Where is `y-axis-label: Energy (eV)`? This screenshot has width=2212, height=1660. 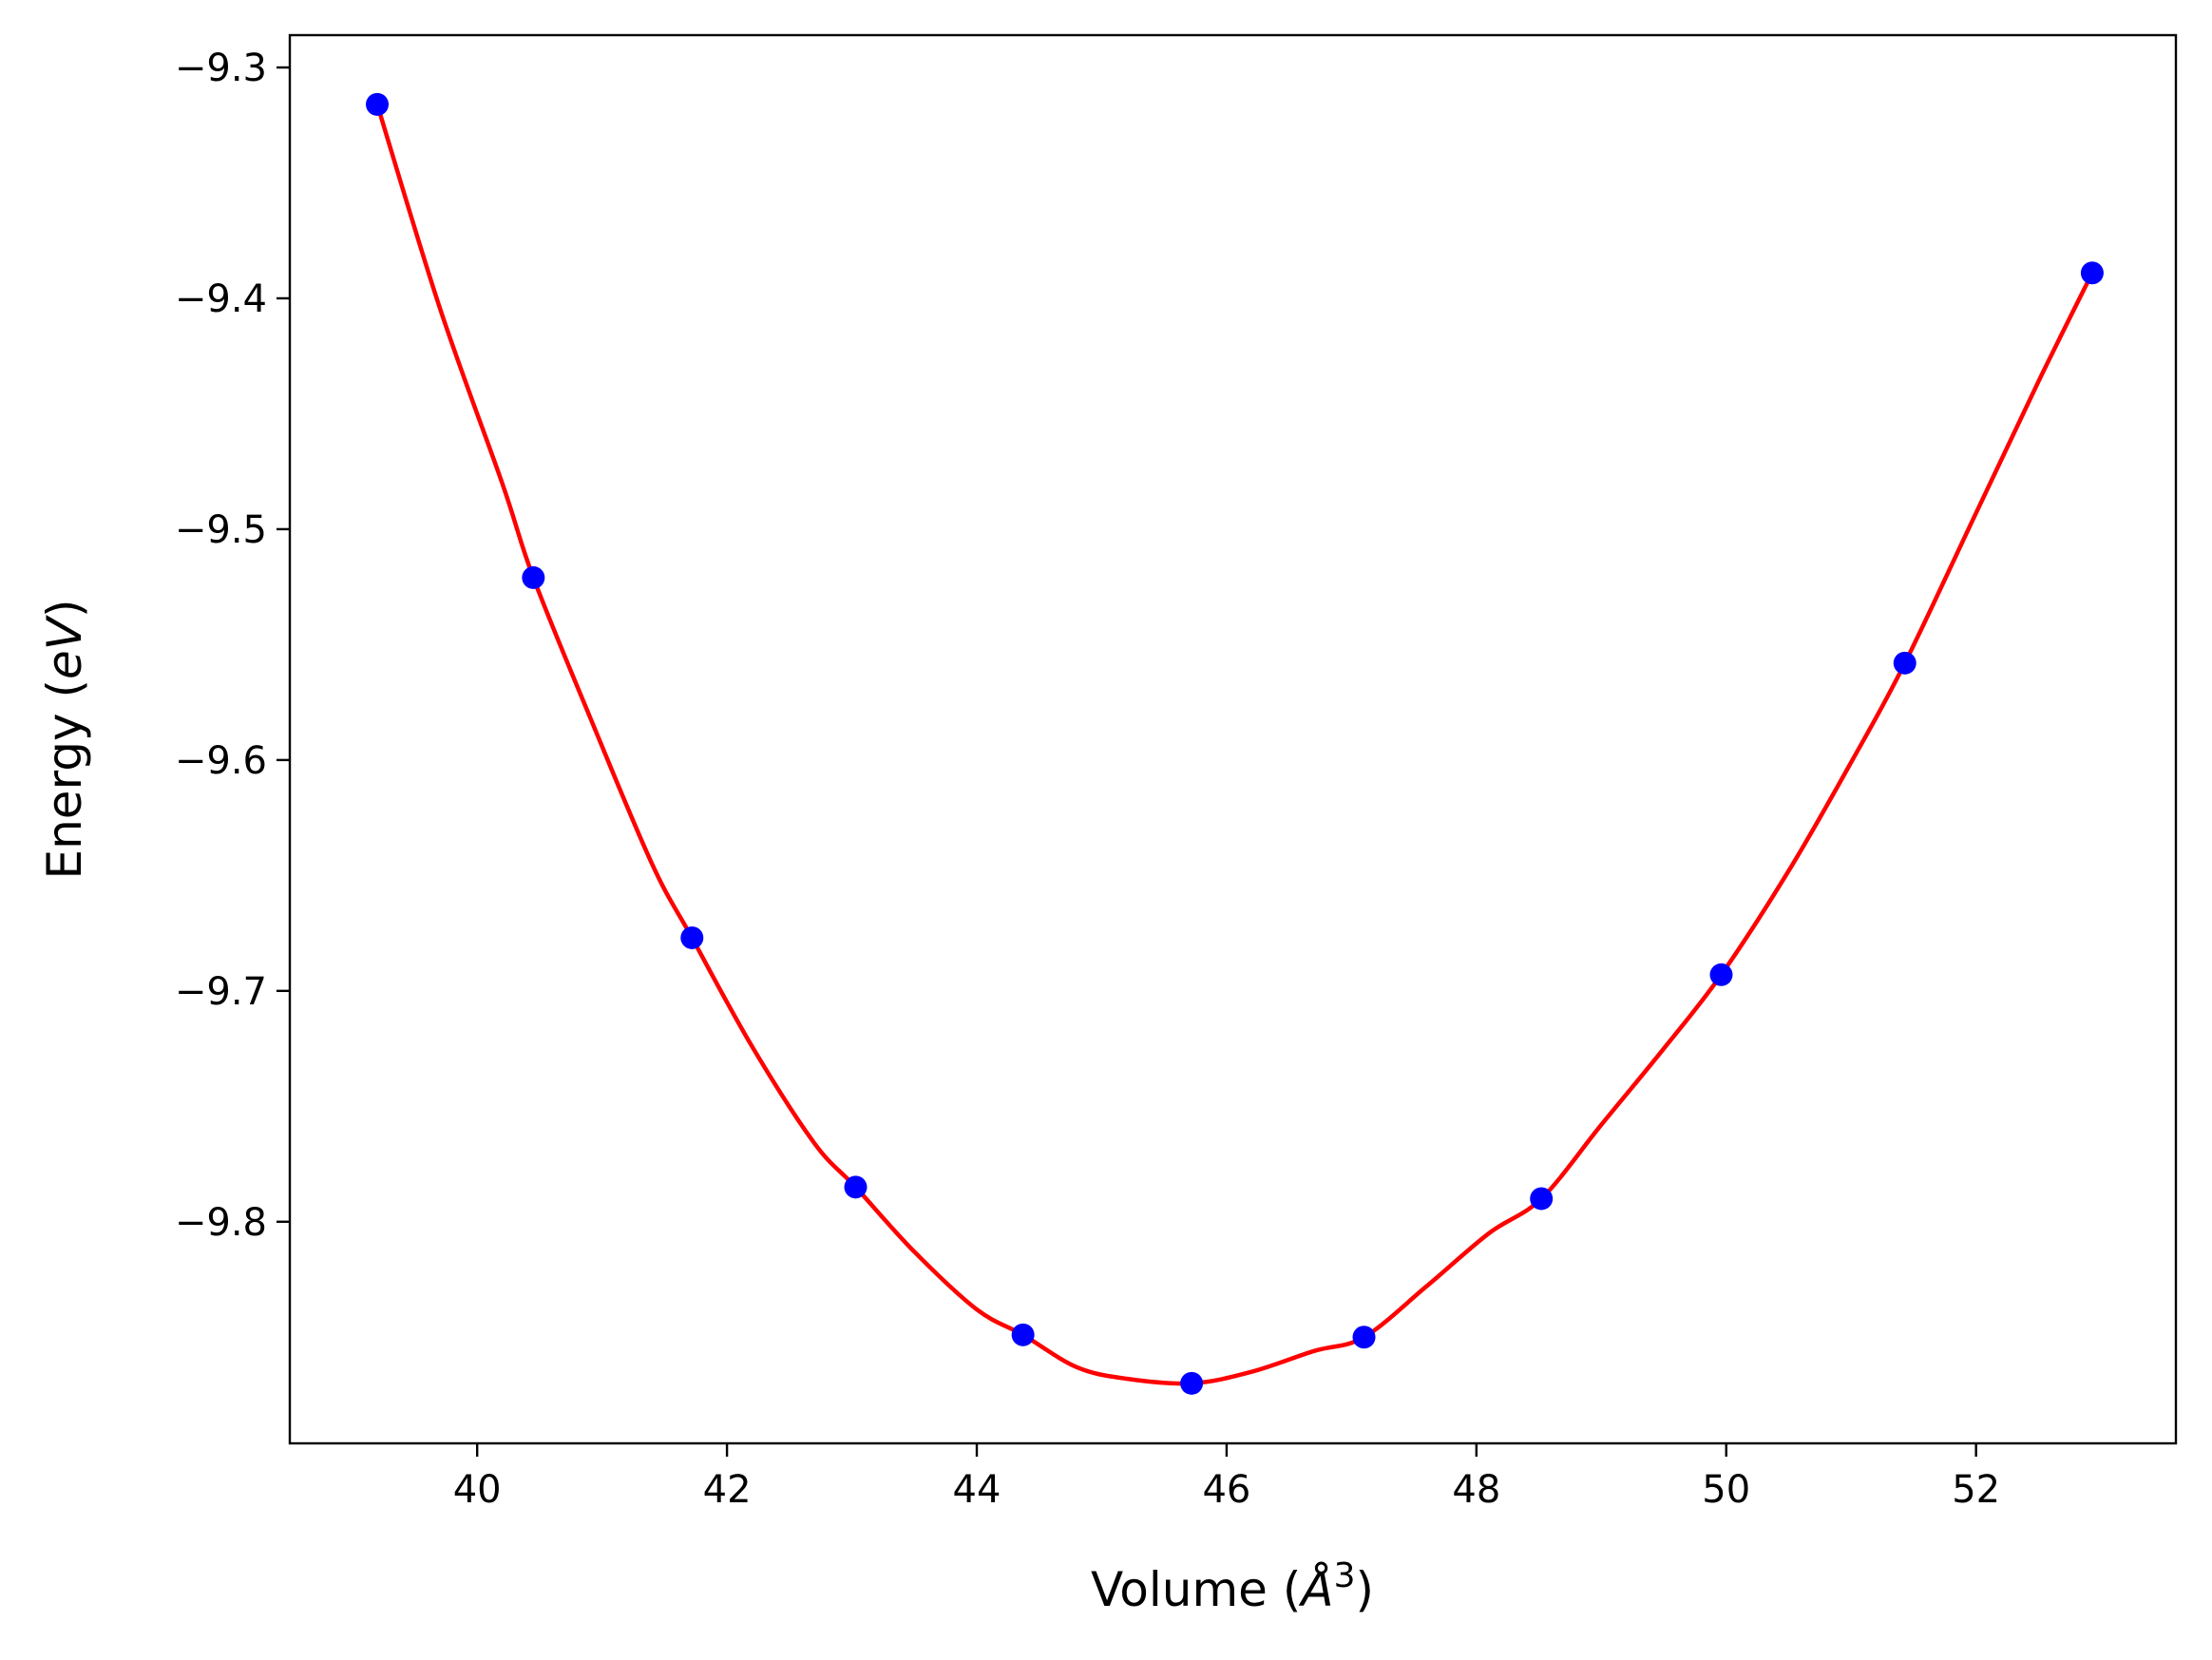 y-axis-label: Energy (eV) is located at coordinates (64, 740).